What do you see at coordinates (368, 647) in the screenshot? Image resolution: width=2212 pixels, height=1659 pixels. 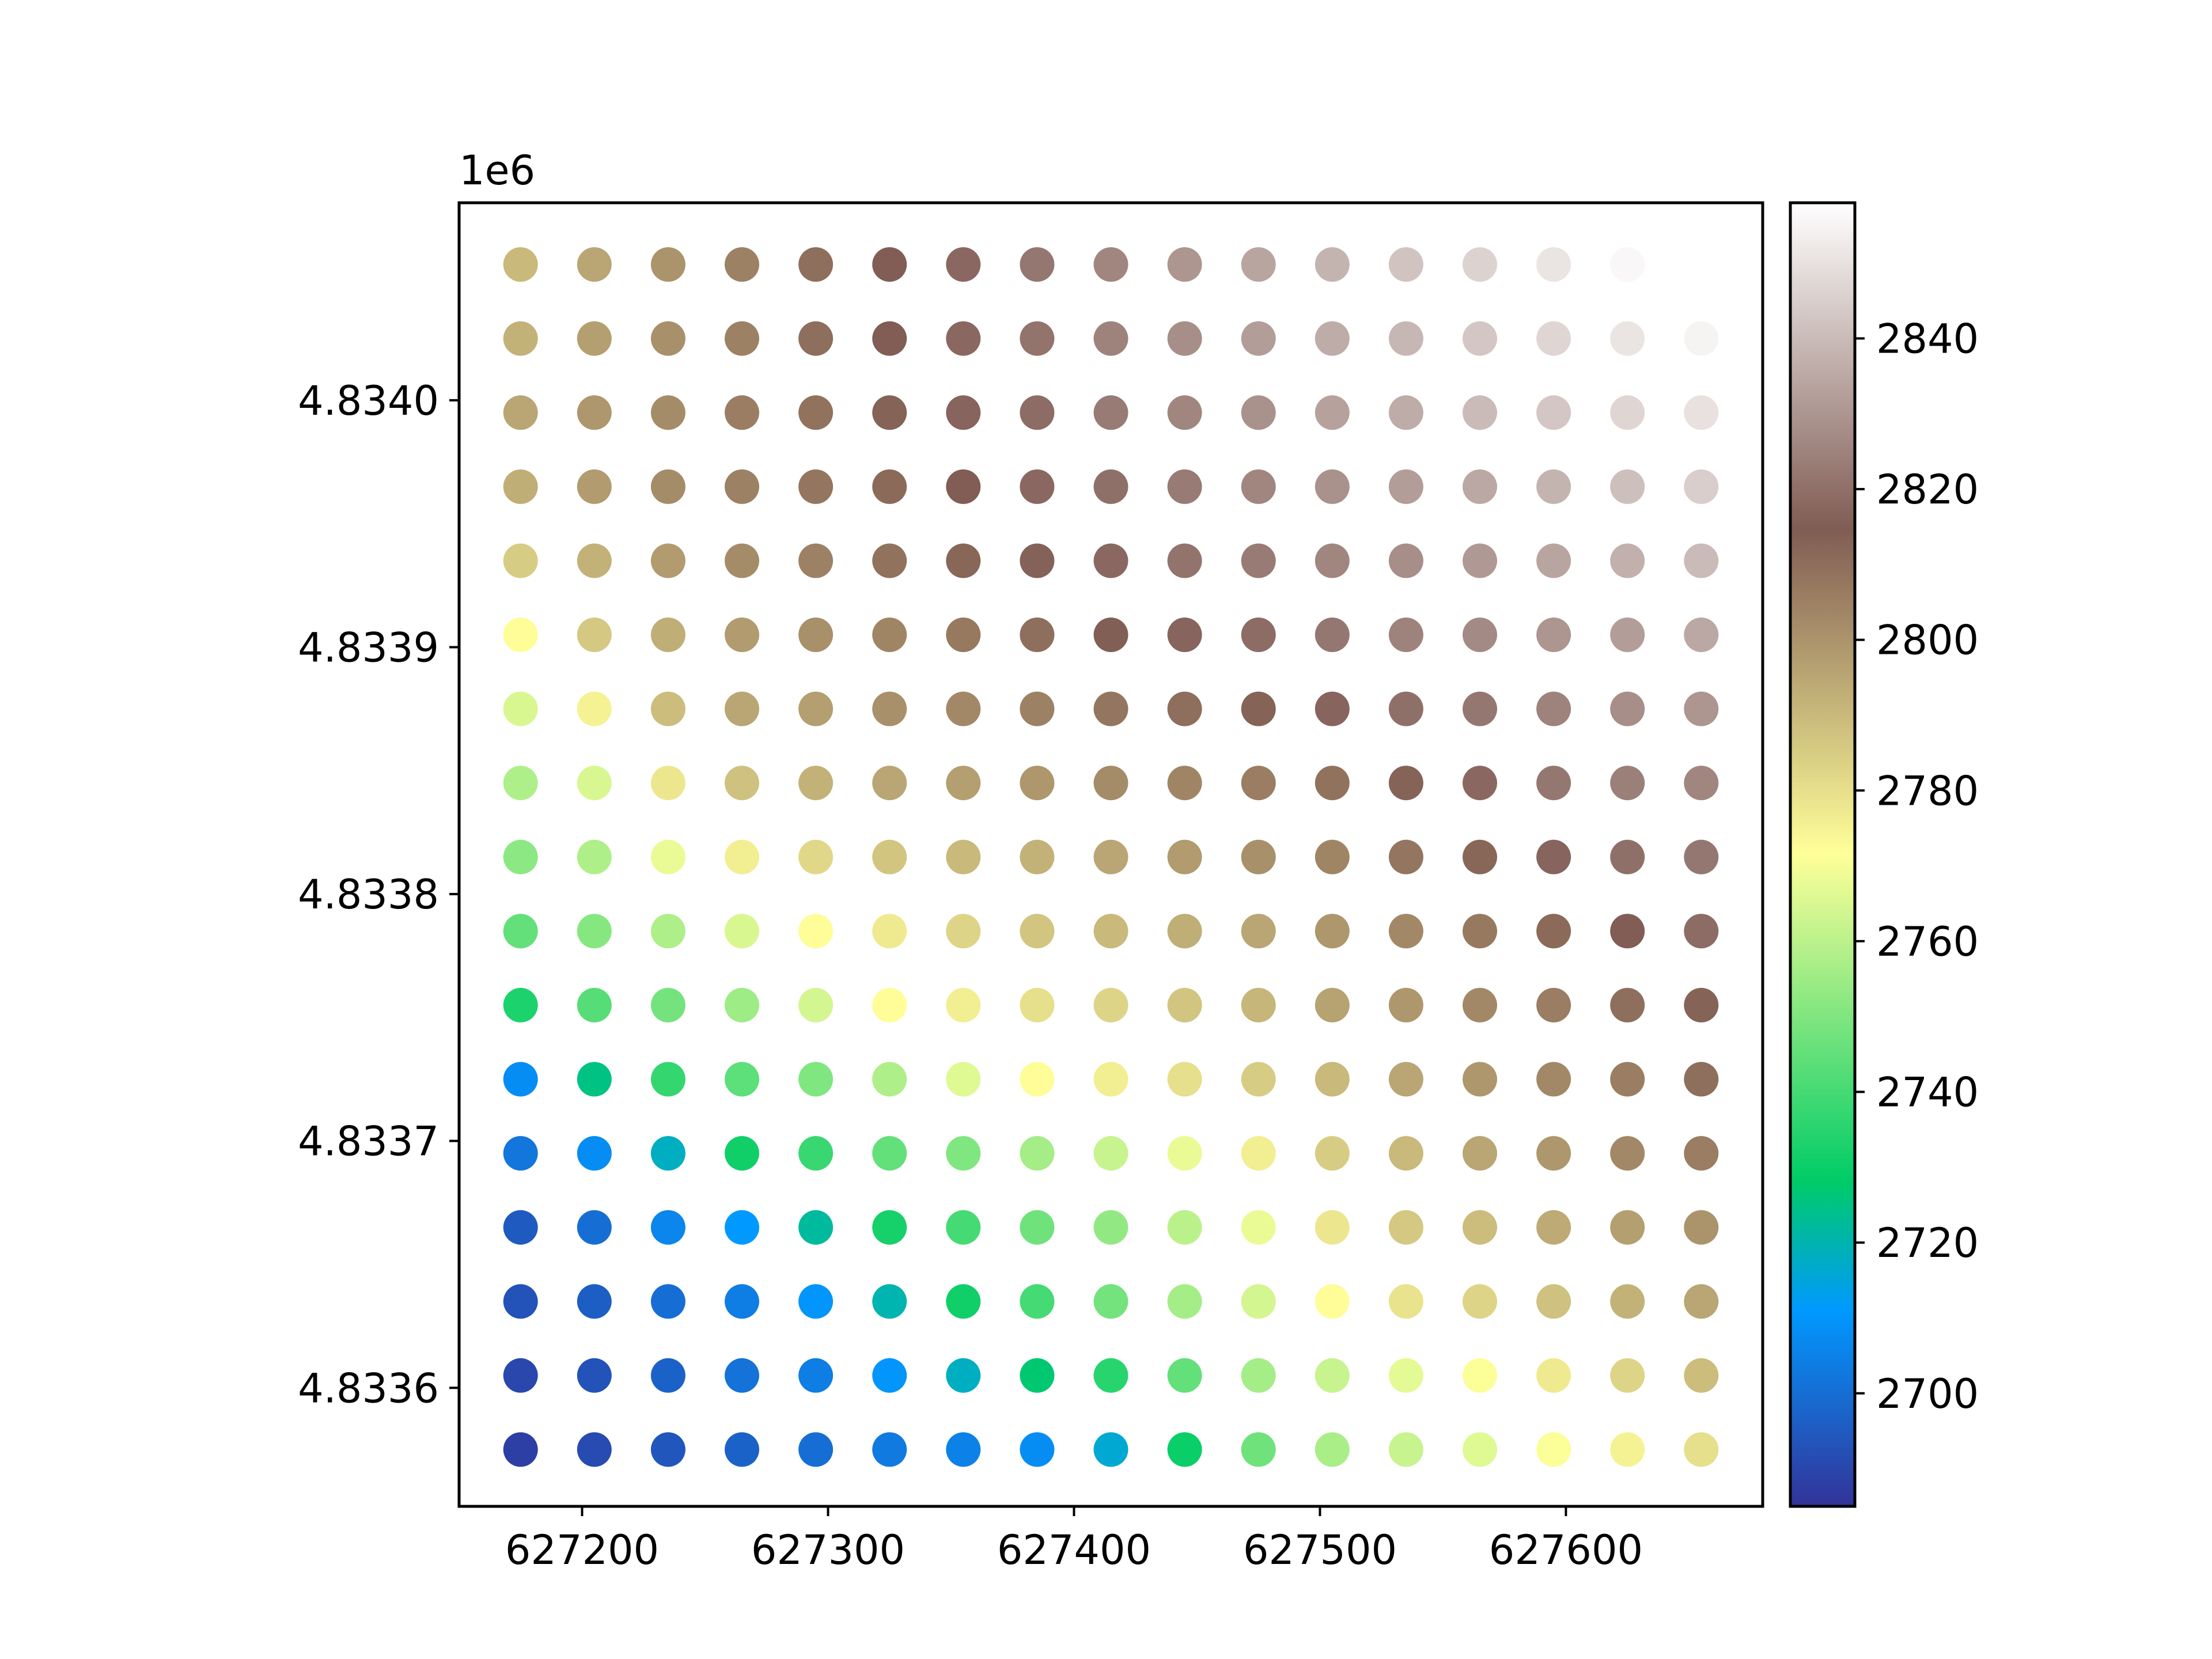 I see `y-tick-label: 4.8339` at bounding box center [368, 647].